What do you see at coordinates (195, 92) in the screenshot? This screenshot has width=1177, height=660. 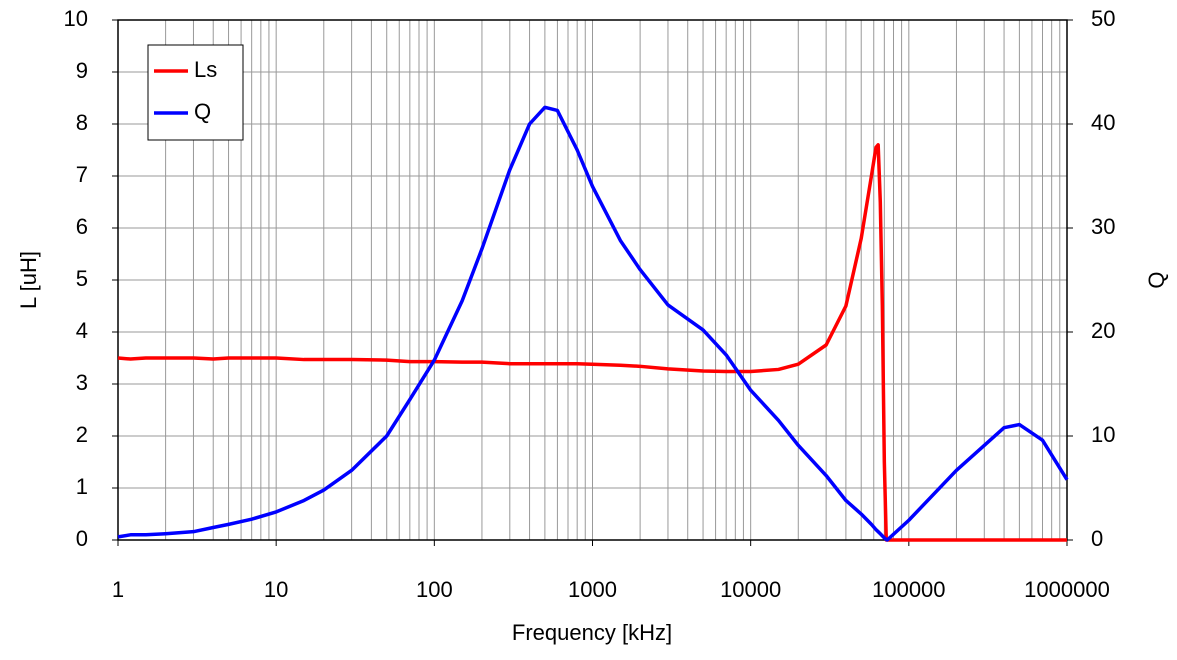 I see `legend-box` at bounding box center [195, 92].